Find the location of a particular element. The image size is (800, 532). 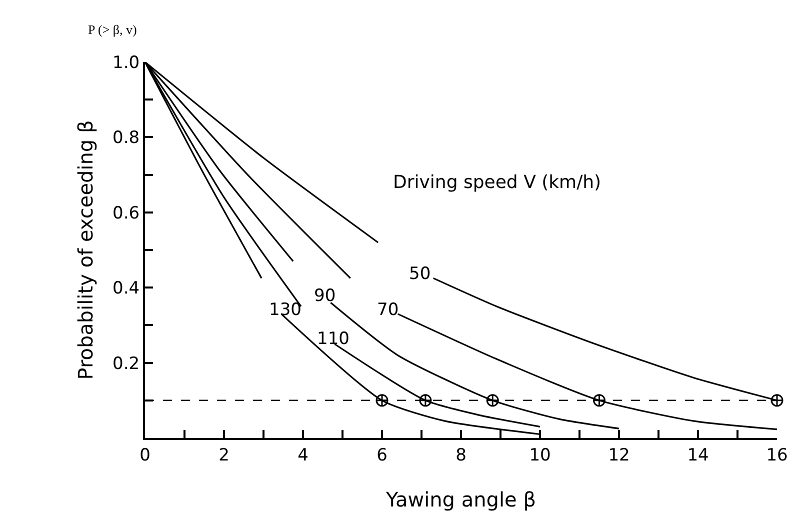

y-tick-label: 1.0 is located at coordinates (126, 62).